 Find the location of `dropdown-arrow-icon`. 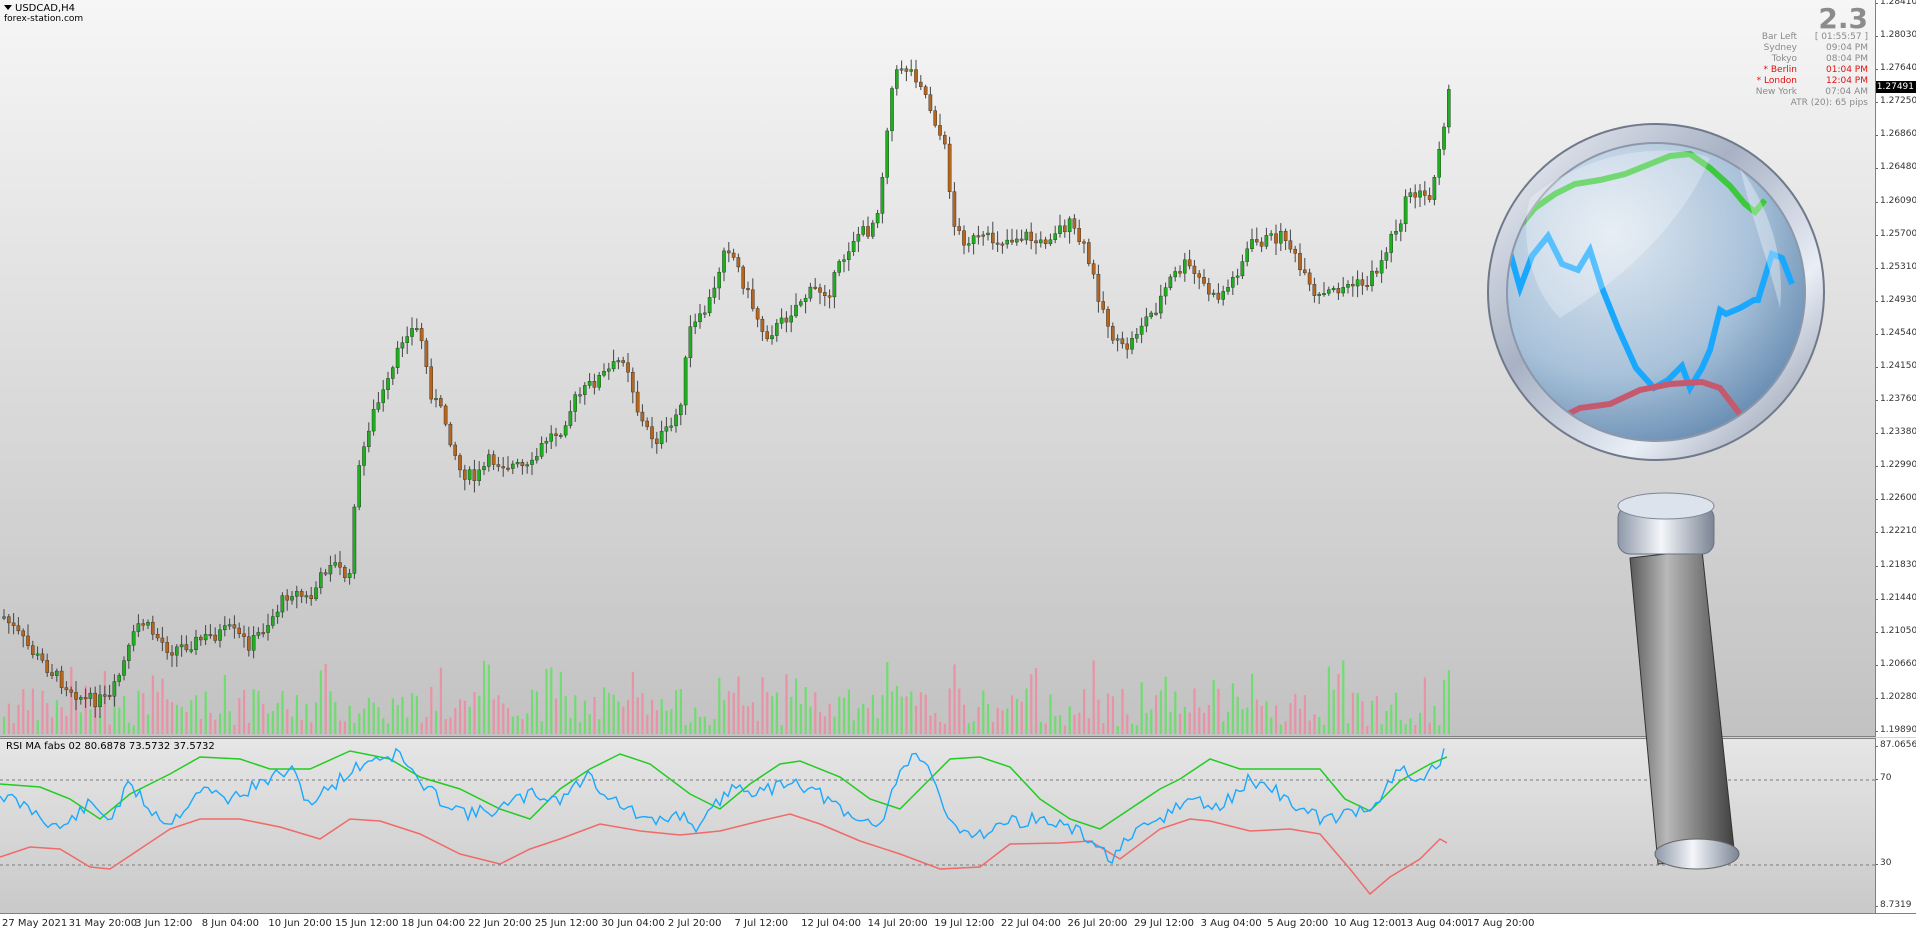

dropdown-arrow-icon is located at coordinates (8, 7).